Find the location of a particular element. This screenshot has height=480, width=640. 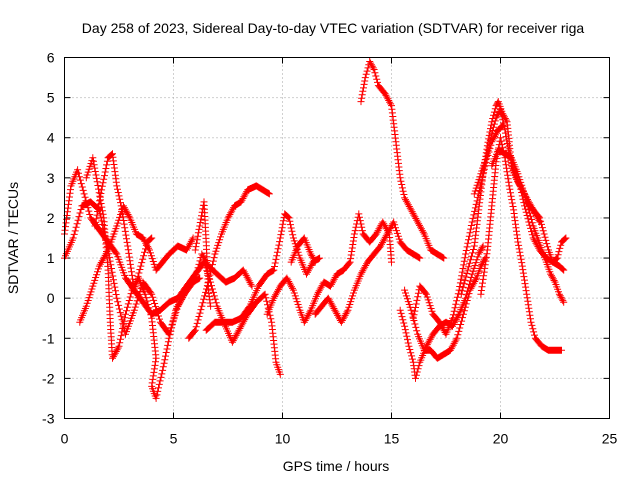

y-tick-label: 2 is located at coordinates (51, 218).